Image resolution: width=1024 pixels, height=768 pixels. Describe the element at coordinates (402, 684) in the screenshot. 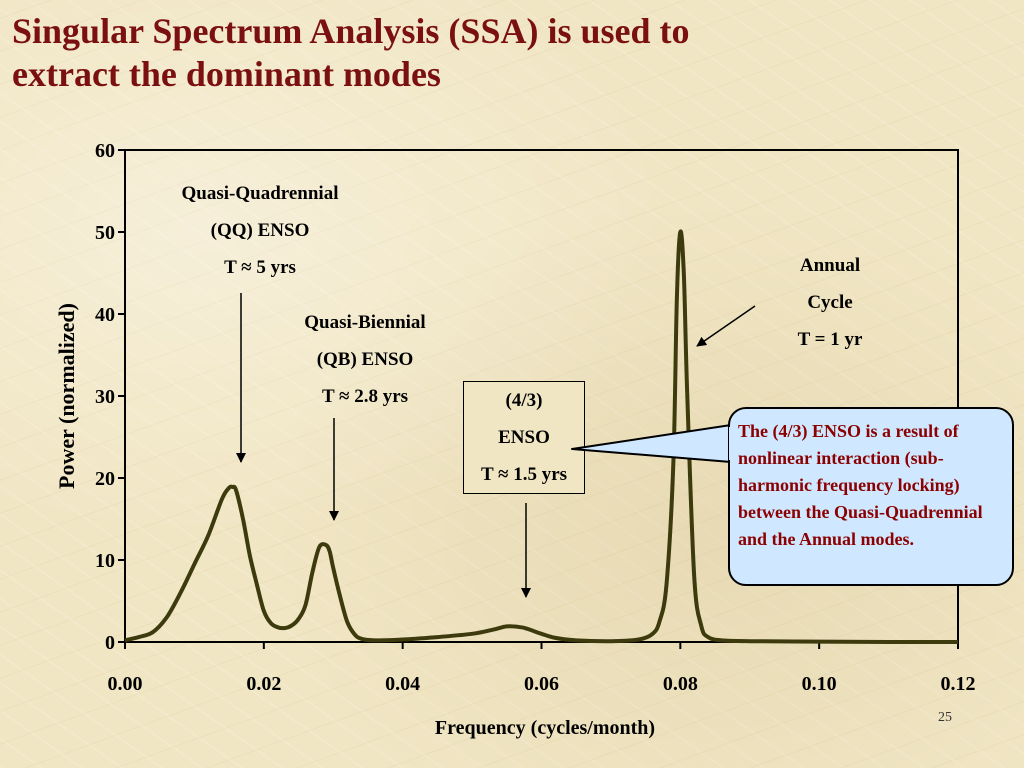

I see `x-tick-label: 0.04` at that location.